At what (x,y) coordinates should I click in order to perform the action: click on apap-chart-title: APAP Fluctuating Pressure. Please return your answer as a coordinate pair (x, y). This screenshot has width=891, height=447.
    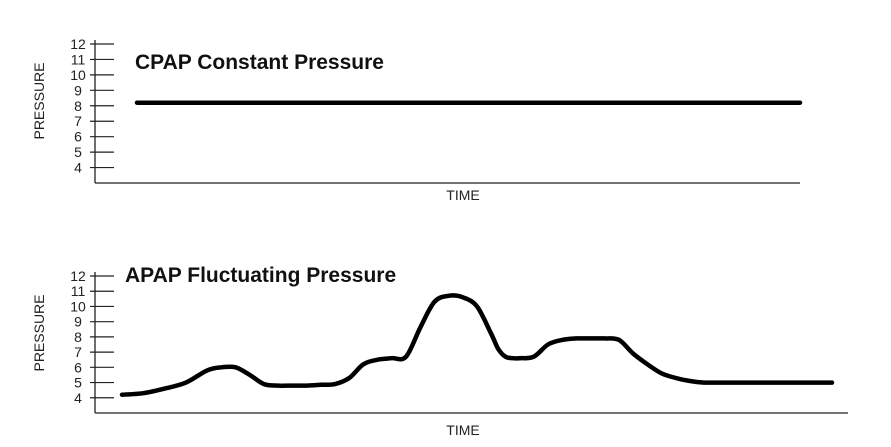
    Looking at the image, I should click on (260, 275).